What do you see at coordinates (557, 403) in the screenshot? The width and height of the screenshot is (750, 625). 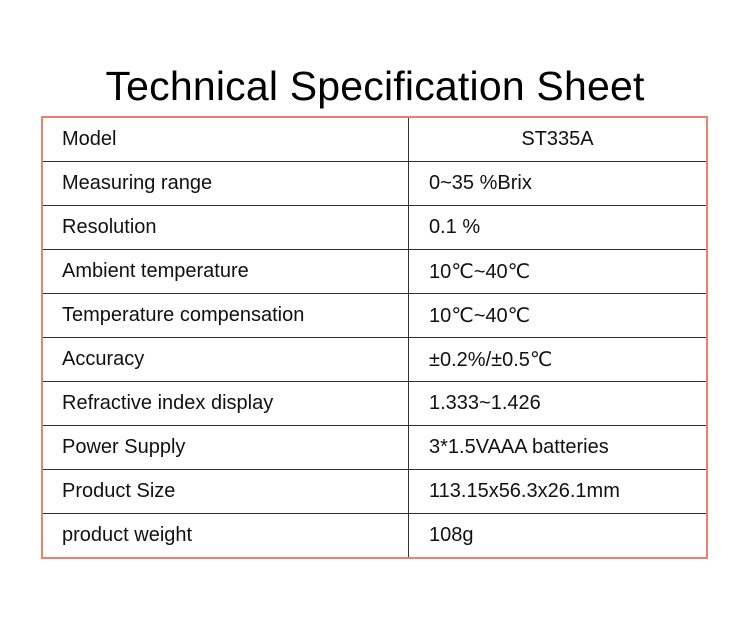 I see `spec-value: 1.333~1.426` at bounding box center [557, 403].